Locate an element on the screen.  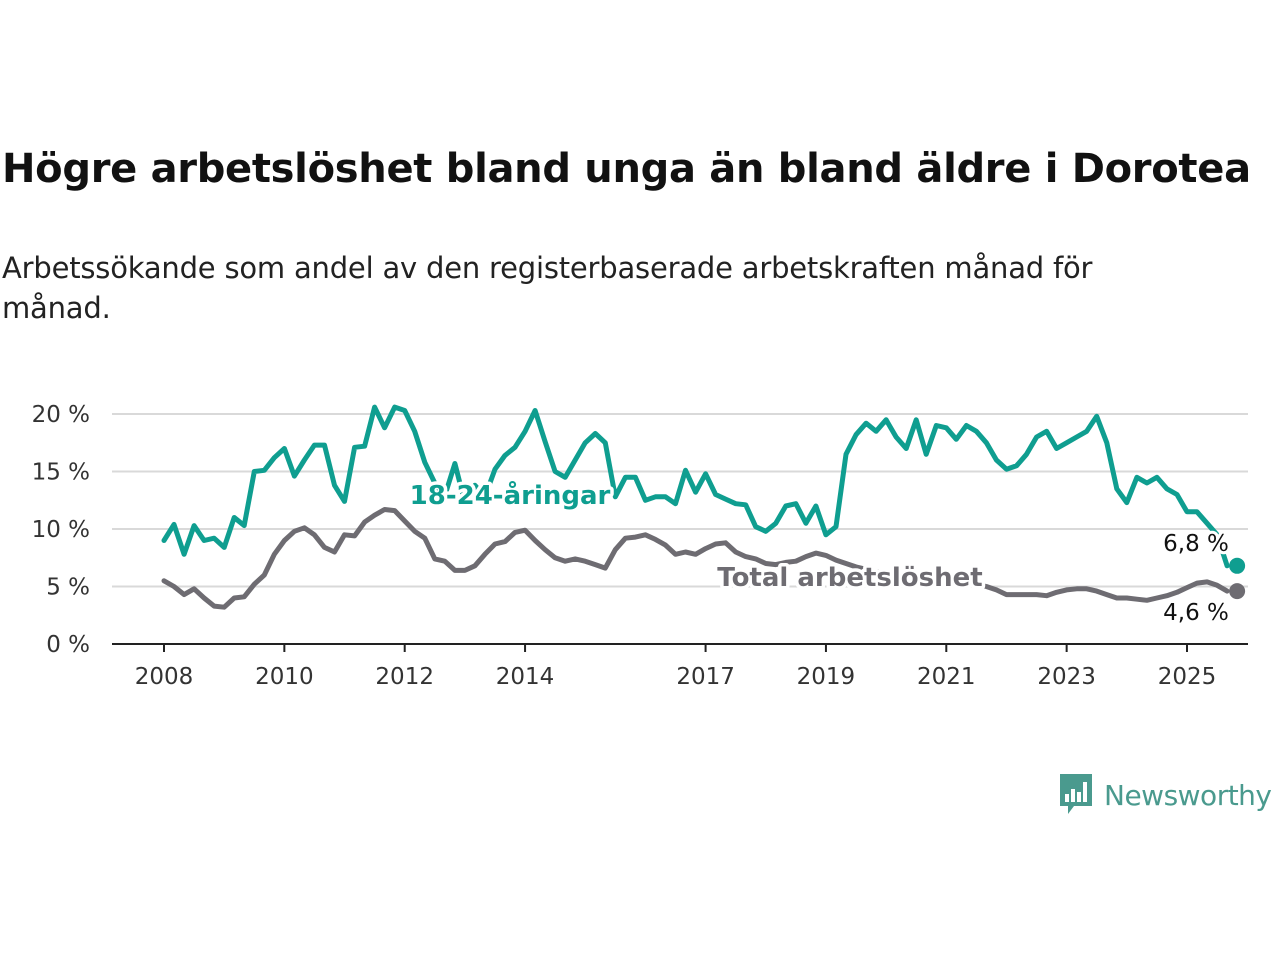
end-label-halo: 6,8 % is located at coordinates (1196, 544).